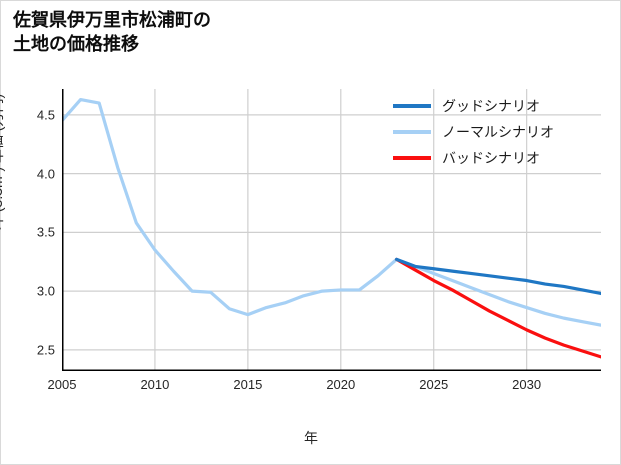  Describe the element at coordinates (45, 350) in the screenshot. I see `y-tick-label: 2.5` at that location.